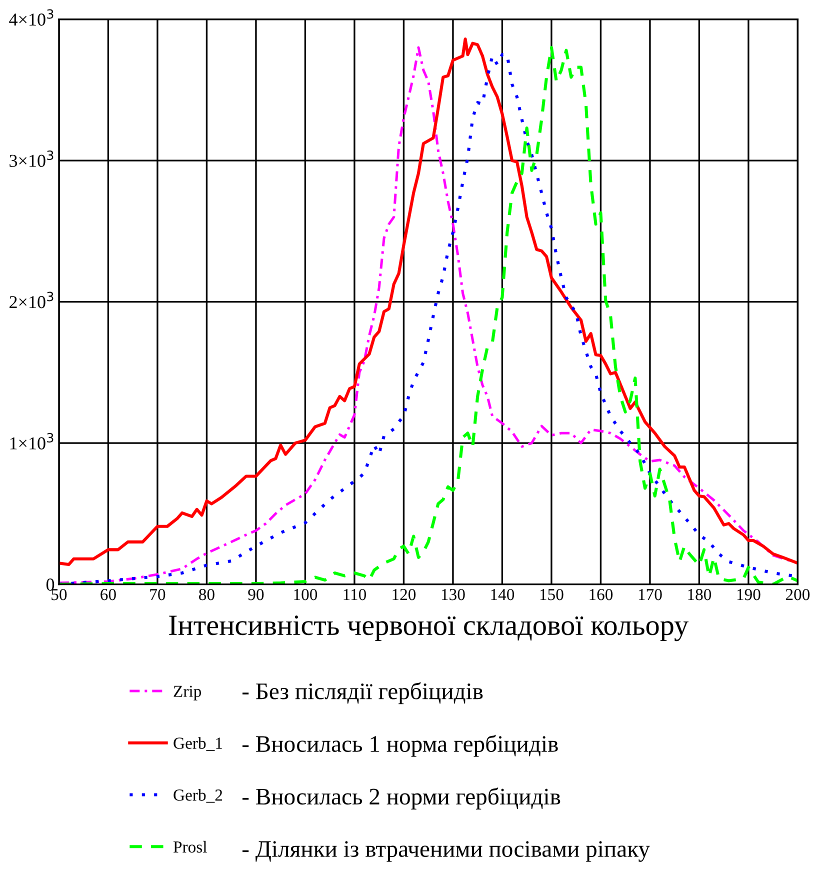 The image size is (819, 876). Describe the element at coordinates (206, 594) in the screenshot. I see `x-tick-label: 80` at that location.